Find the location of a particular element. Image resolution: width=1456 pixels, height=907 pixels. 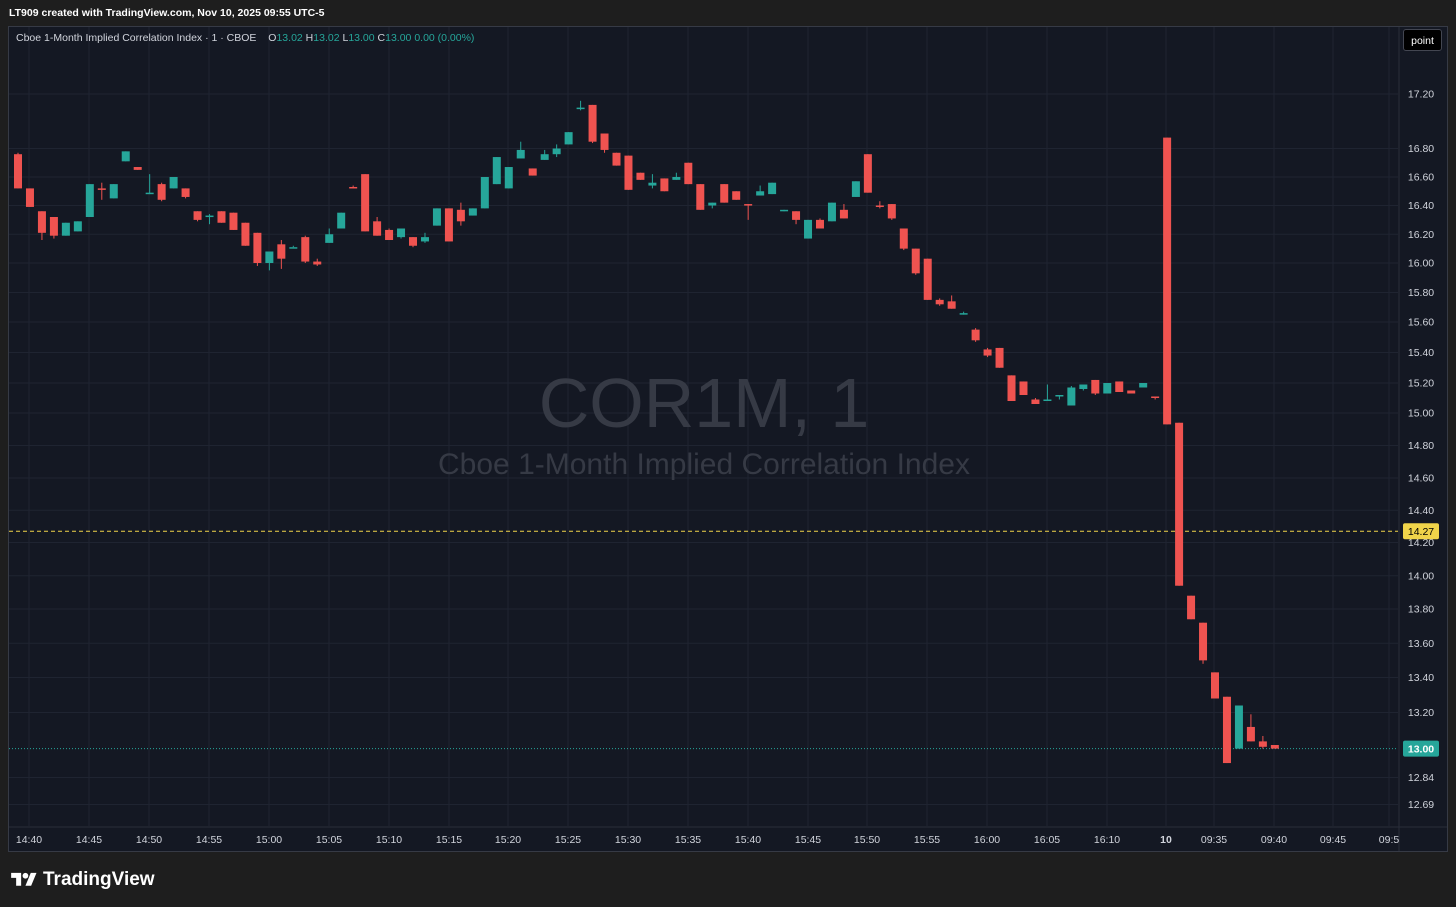

time-tick-label: 15:55 is located at coordinates (927, 840).